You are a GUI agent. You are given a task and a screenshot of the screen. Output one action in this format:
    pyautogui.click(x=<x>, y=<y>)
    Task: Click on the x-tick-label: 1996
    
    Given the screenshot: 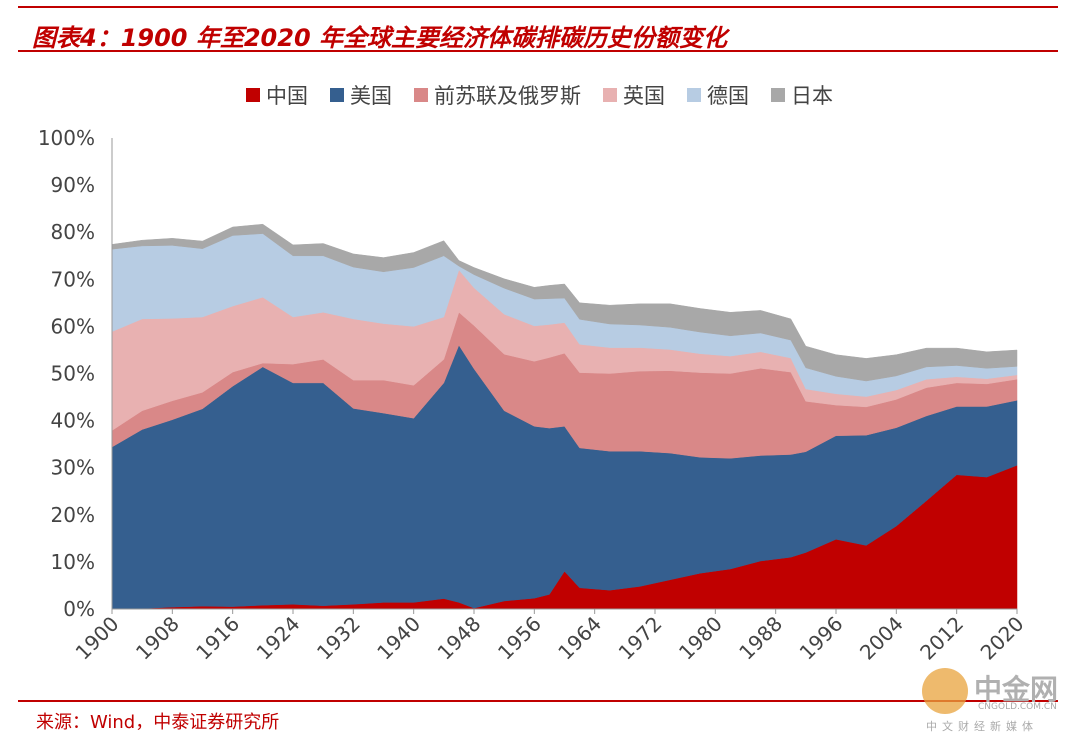 What is the action you would take?
    pyautogui.click(x=821, y=638)
    